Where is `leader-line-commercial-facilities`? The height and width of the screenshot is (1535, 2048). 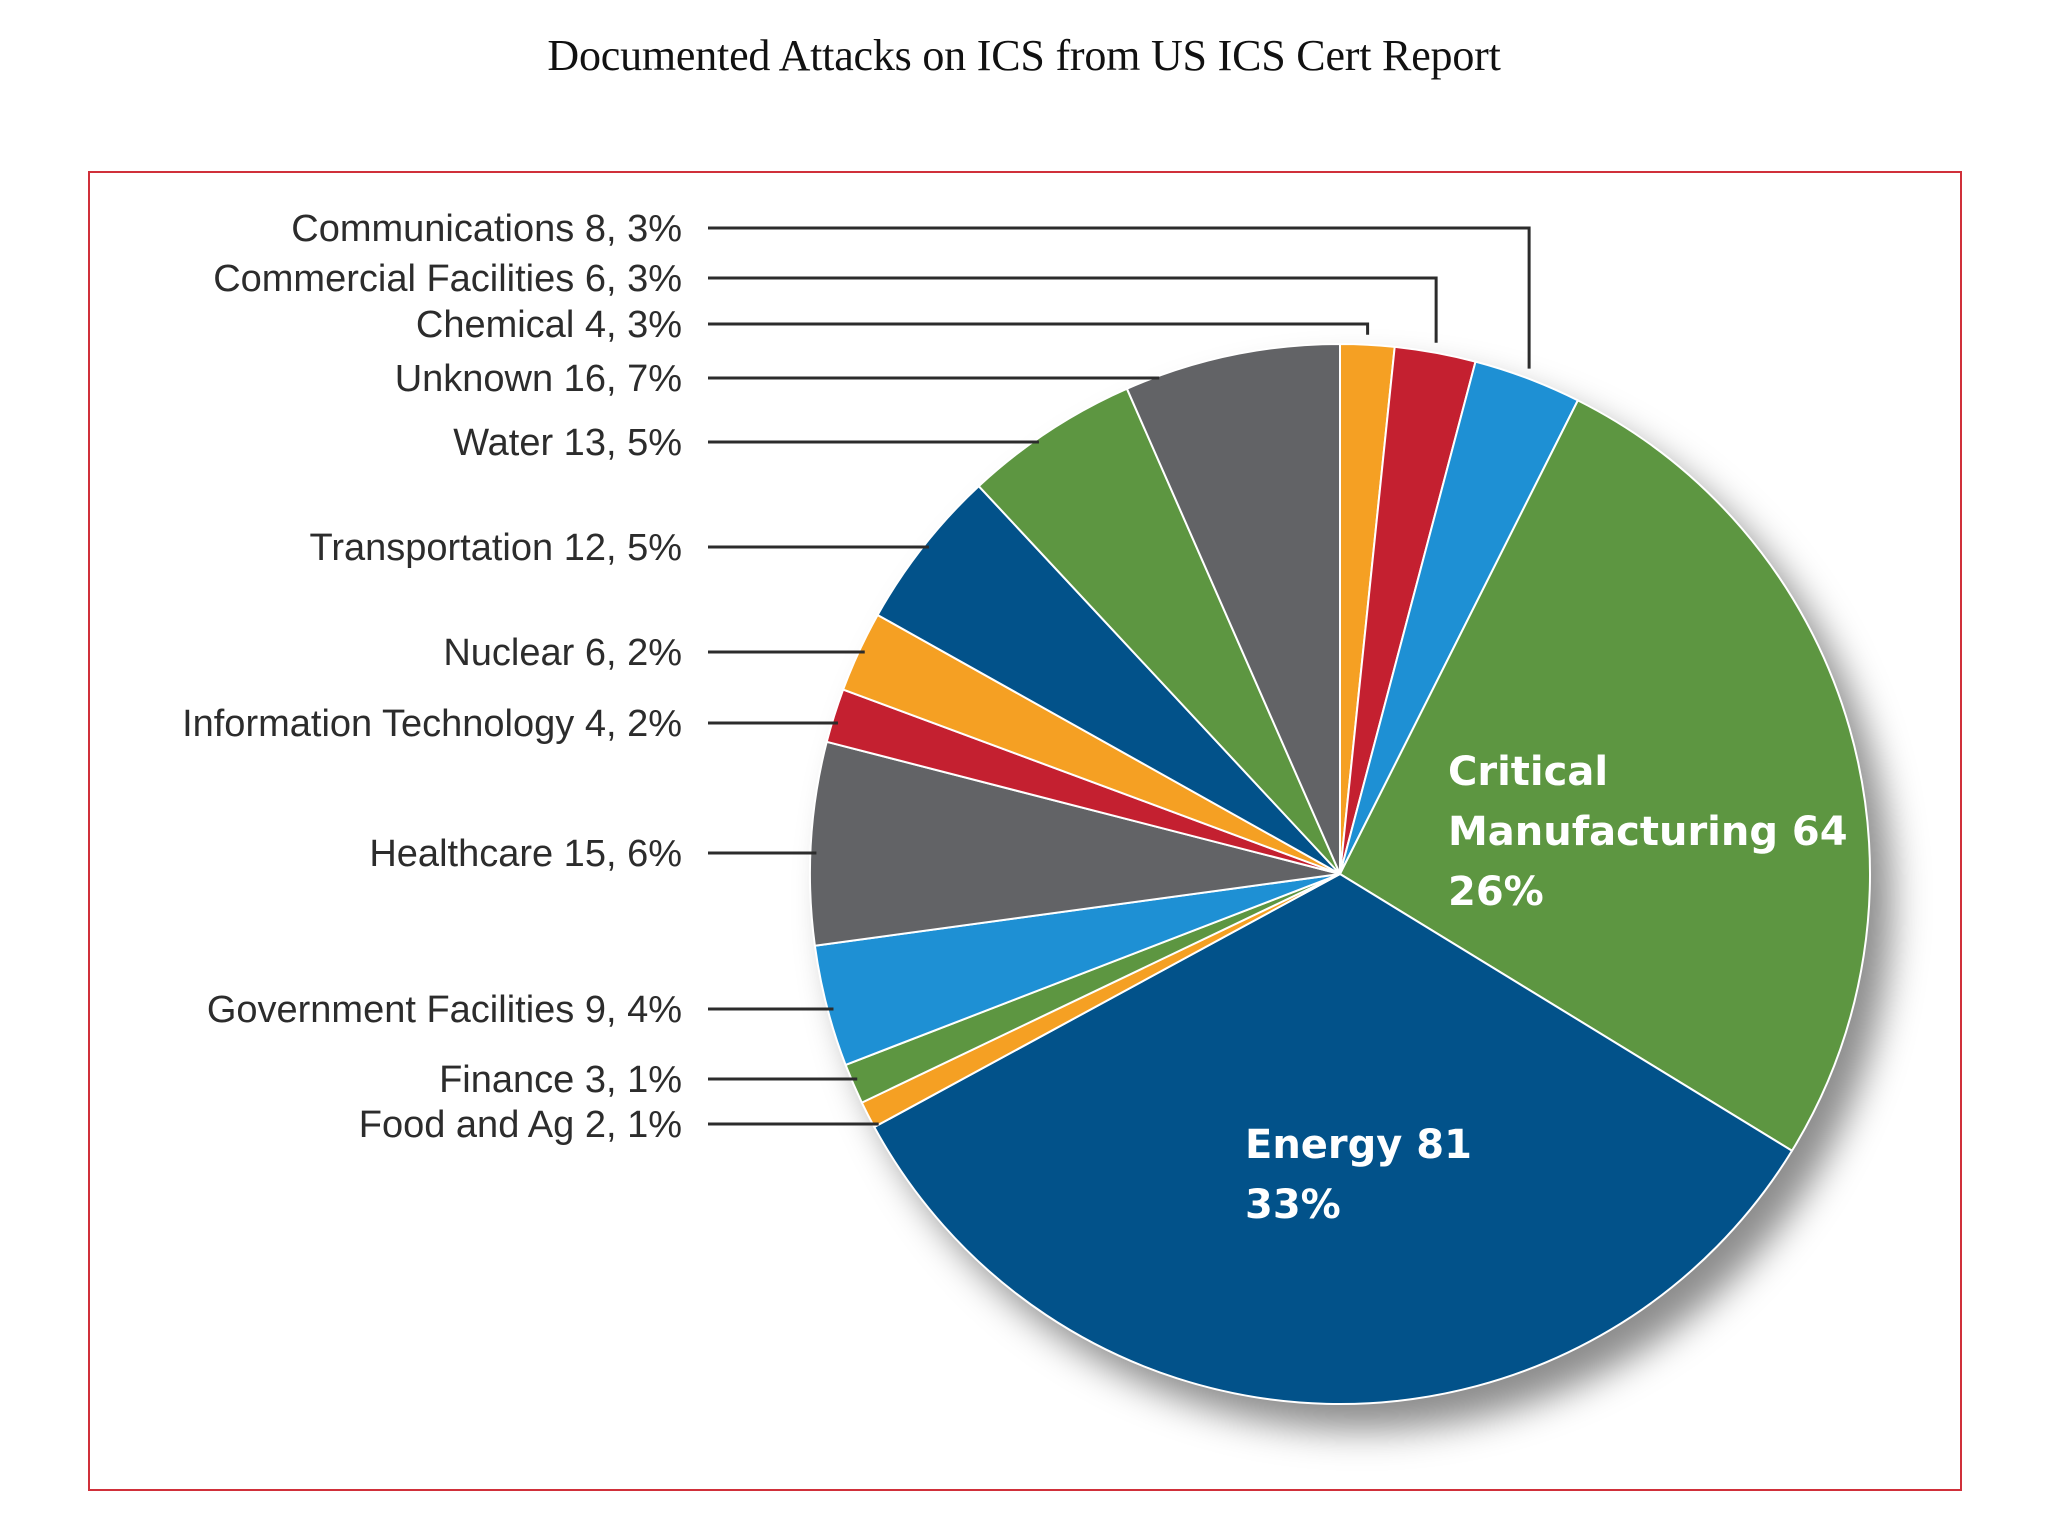
leader-line-commercial-facilities is located at coordinates (1073, 309).